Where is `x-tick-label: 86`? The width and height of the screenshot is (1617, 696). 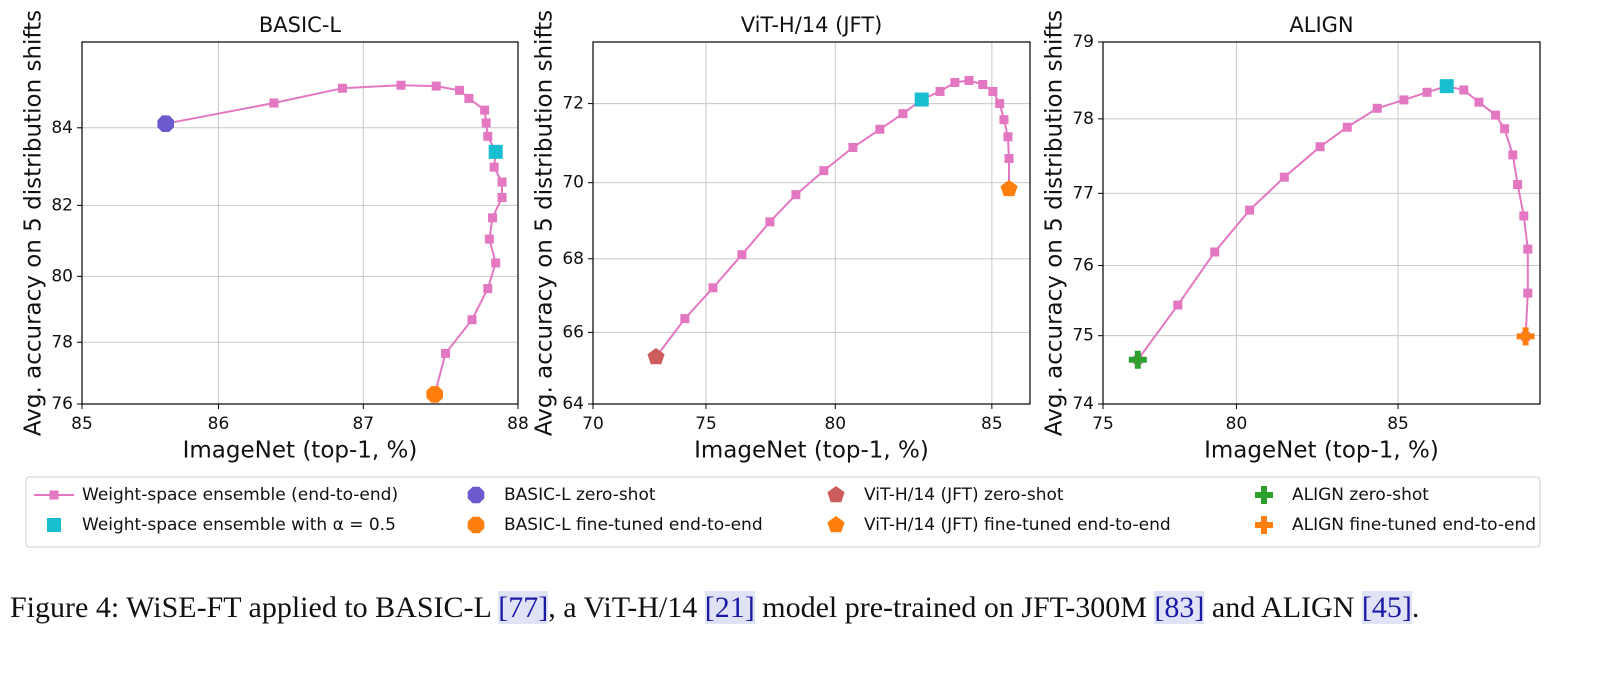 x-tick-label: 86 is located at coordinates (219, 424).